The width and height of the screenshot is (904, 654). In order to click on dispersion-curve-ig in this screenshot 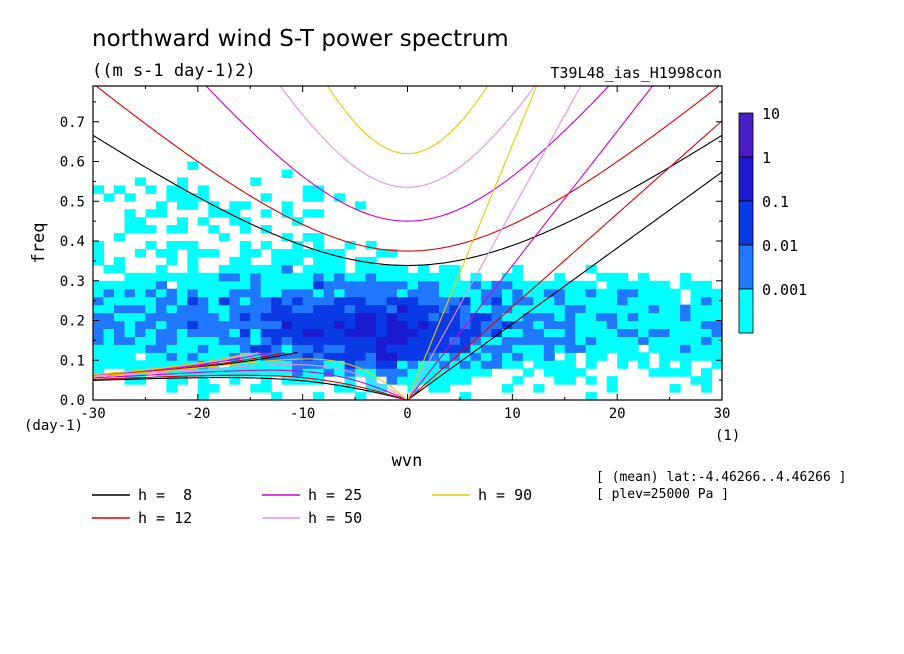, I will do `click(407, 200)`.